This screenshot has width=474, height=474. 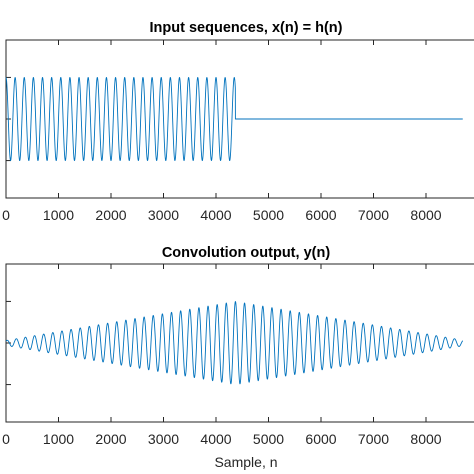 What do you see at coordinates (8, 343) in the screenshot?
I see `bottom-y-ticks` at bounding box center [8, 343].